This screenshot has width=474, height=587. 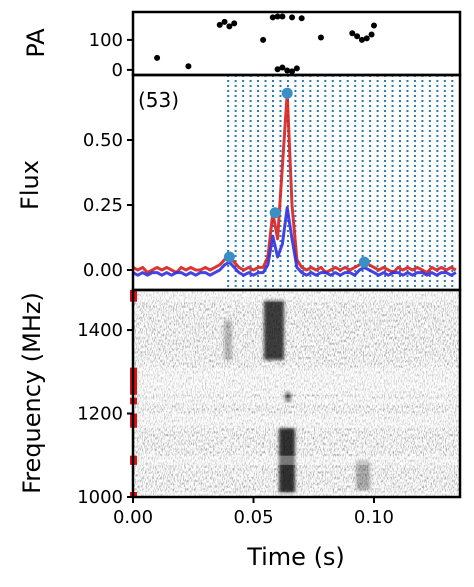 I want to click on y-tick-label: 1200, so click(x=100, y=414).